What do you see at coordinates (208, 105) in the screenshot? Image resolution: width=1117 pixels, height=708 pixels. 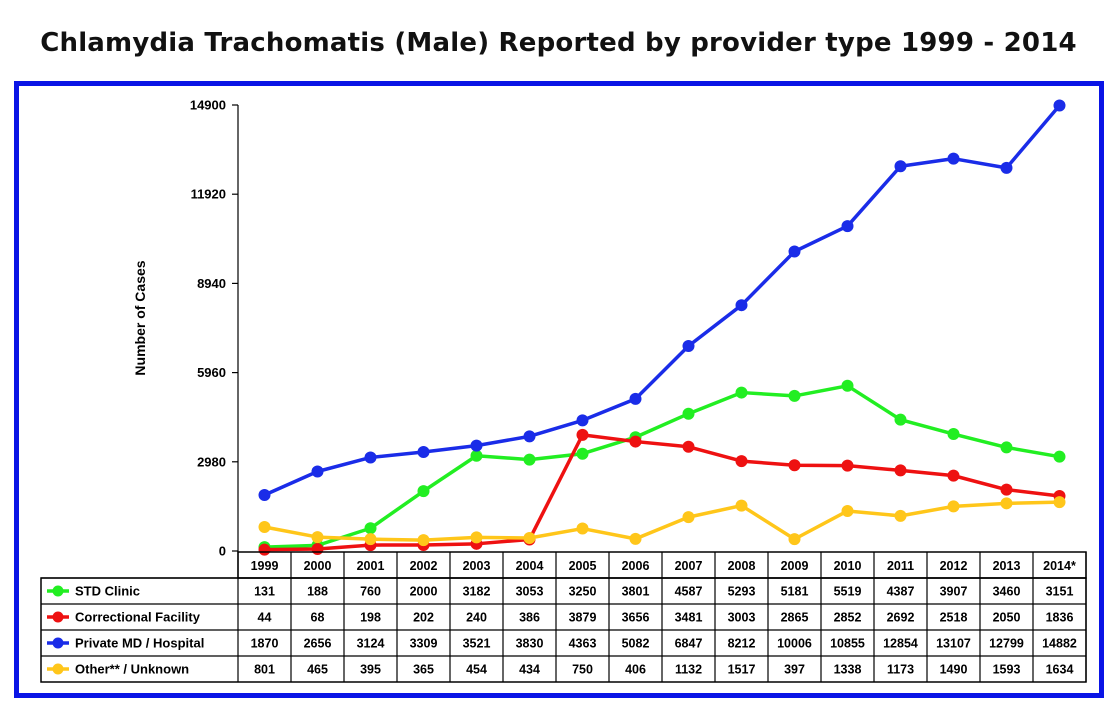 I see `y-tick-label: 14900` at bounding box center [208, 105].